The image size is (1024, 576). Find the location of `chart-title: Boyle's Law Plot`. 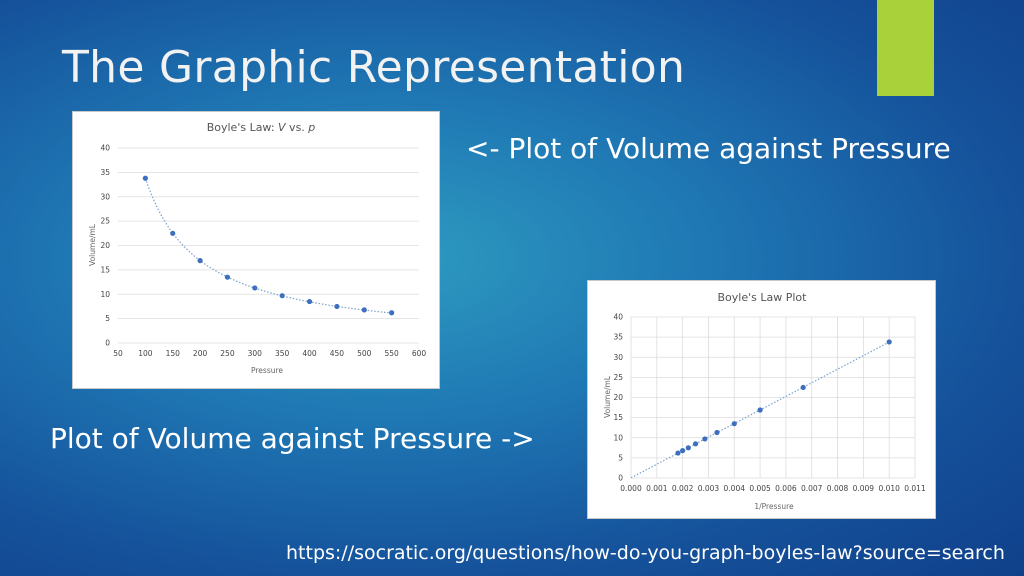

chart-title: Boyle's Law Plot is located at coordinates (763, 297).